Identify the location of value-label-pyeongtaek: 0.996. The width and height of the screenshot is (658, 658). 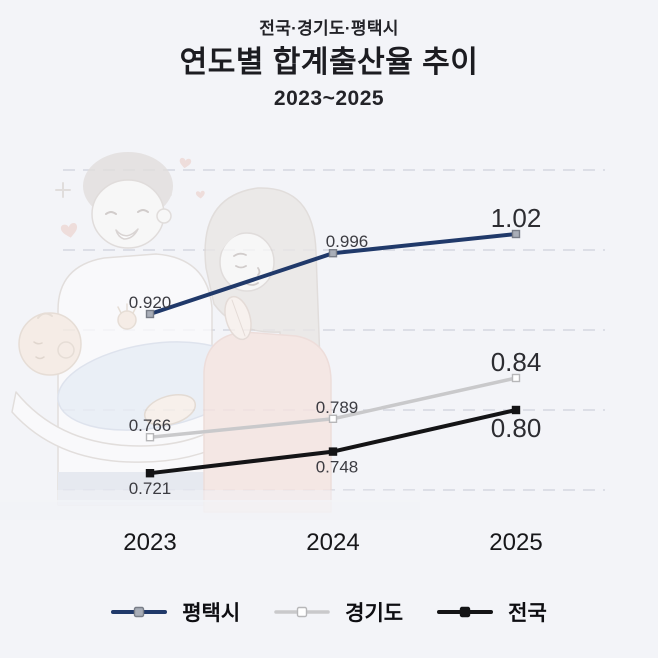
(347, 241).